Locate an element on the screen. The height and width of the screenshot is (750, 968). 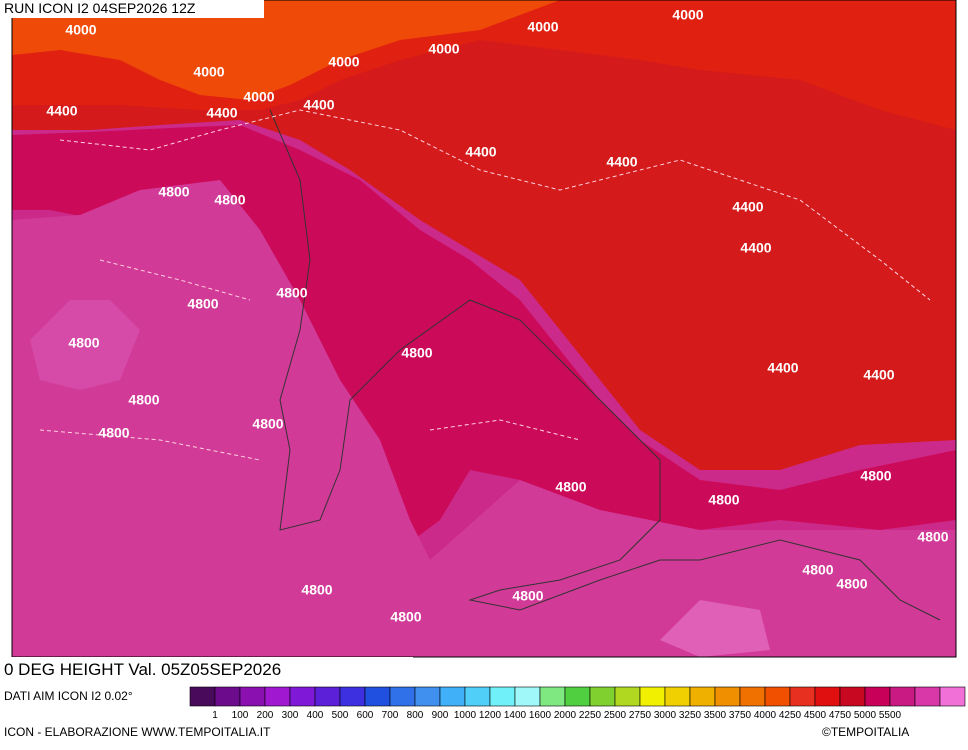
legend-label: 500 is located at coordinates (340, 715).